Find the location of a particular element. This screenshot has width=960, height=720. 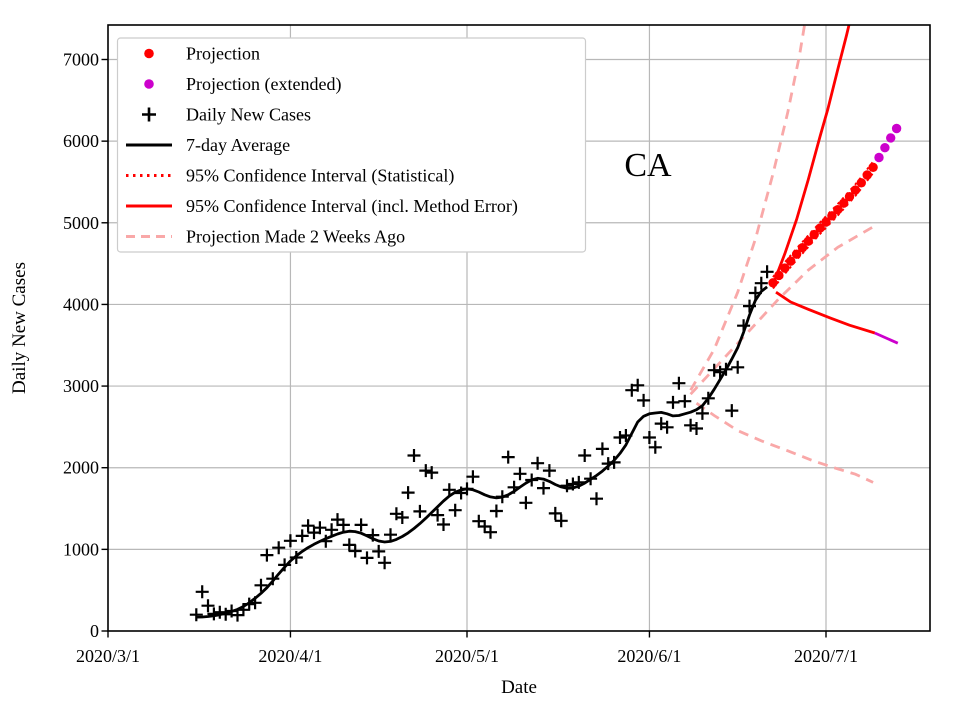

legend-item: 95% Confidence Interval (Statistical) is located at coordinates (290, 176).